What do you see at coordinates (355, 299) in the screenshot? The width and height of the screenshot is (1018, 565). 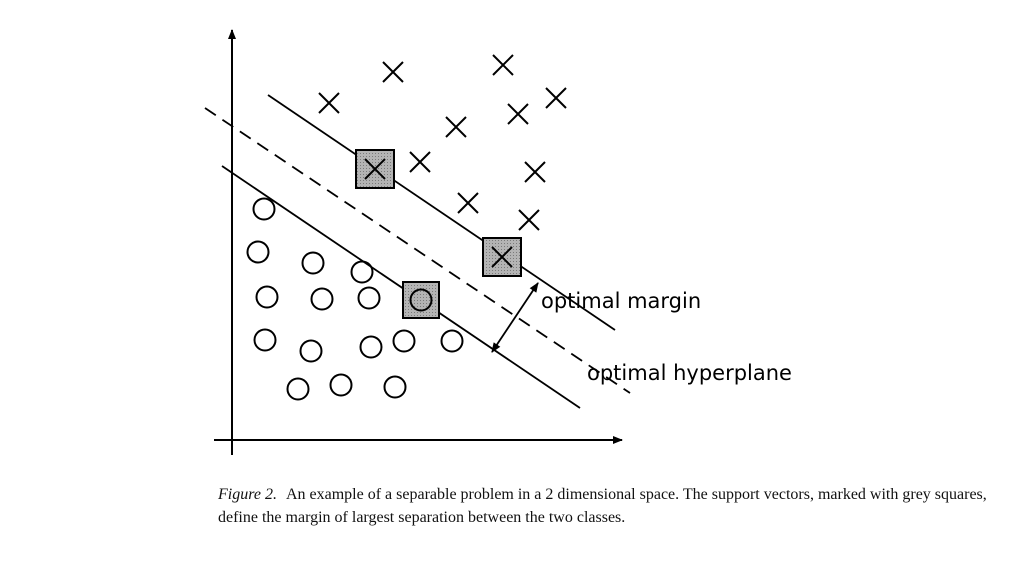 I see `class-circle-points` at bounding box center [355, 299].